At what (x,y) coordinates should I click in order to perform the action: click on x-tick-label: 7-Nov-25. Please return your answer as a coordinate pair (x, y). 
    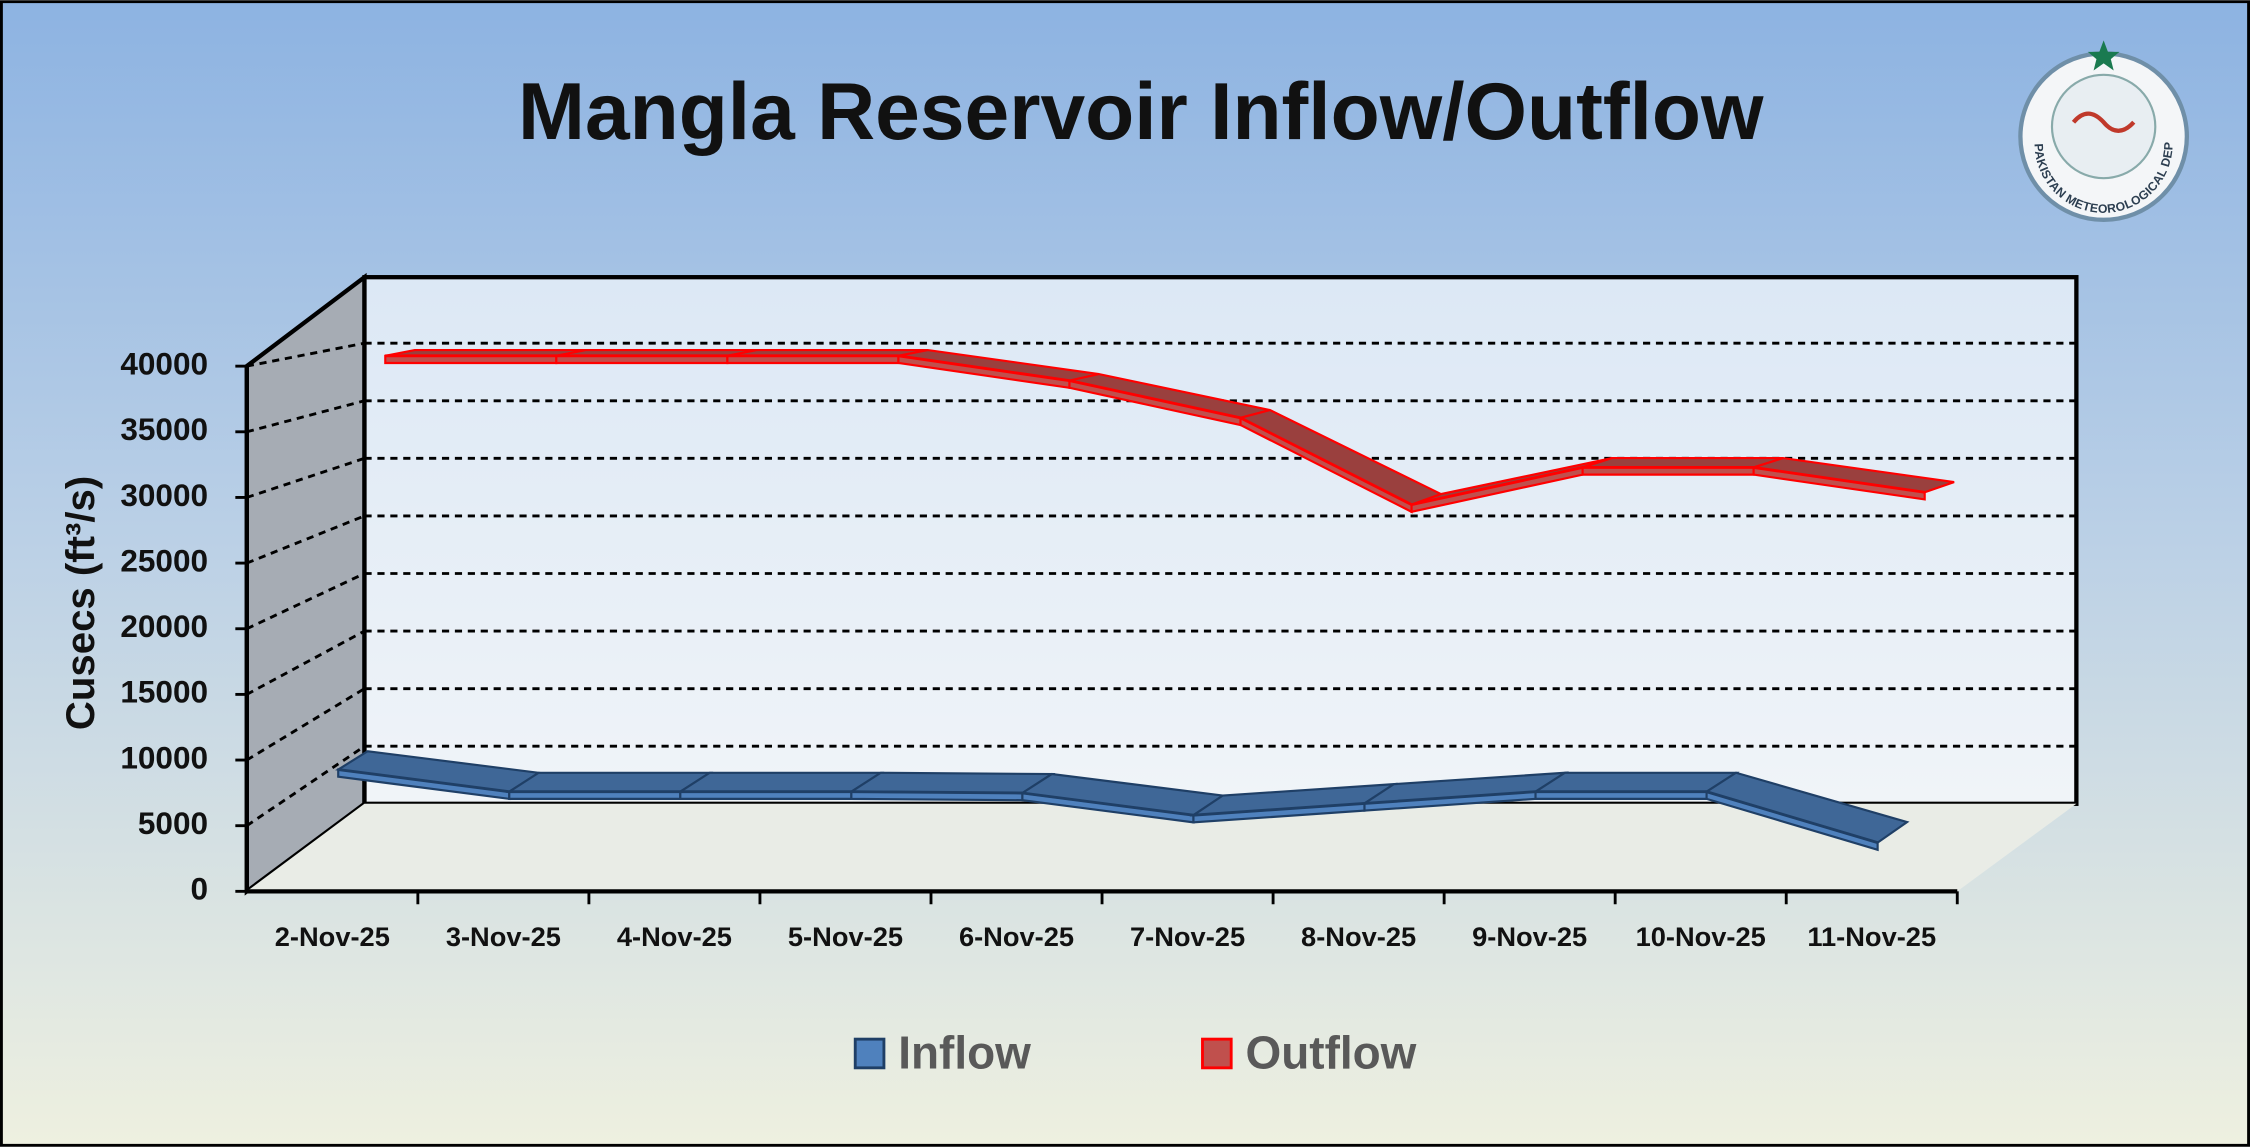
    Looking at the image, I should click on (1187, 936).